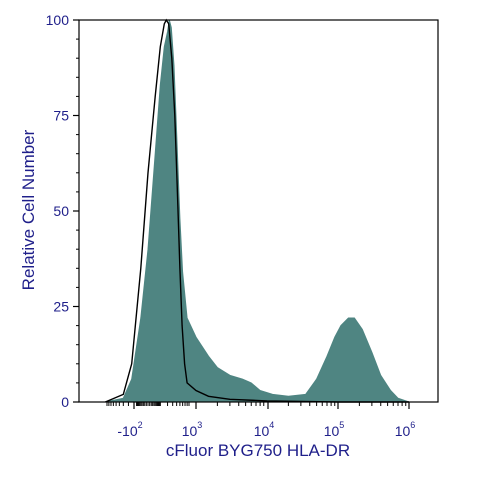 The height and width of the screenshot is (480, 480). What do you see at coordinates (129, 429) in the screenshot?
I see `x-tick-label-0: -102` at bounding box center [129, 429].